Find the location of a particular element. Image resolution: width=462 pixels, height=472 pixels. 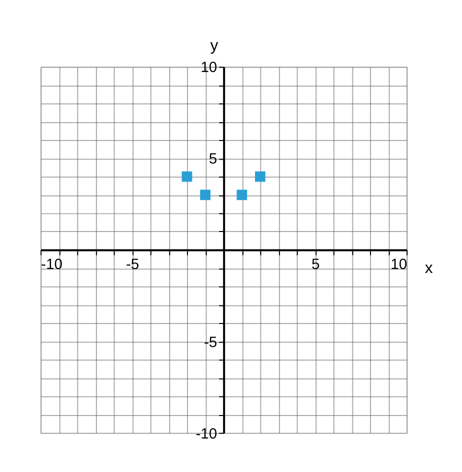

x-tick-label: -5 is located at coordinates (133, 265).